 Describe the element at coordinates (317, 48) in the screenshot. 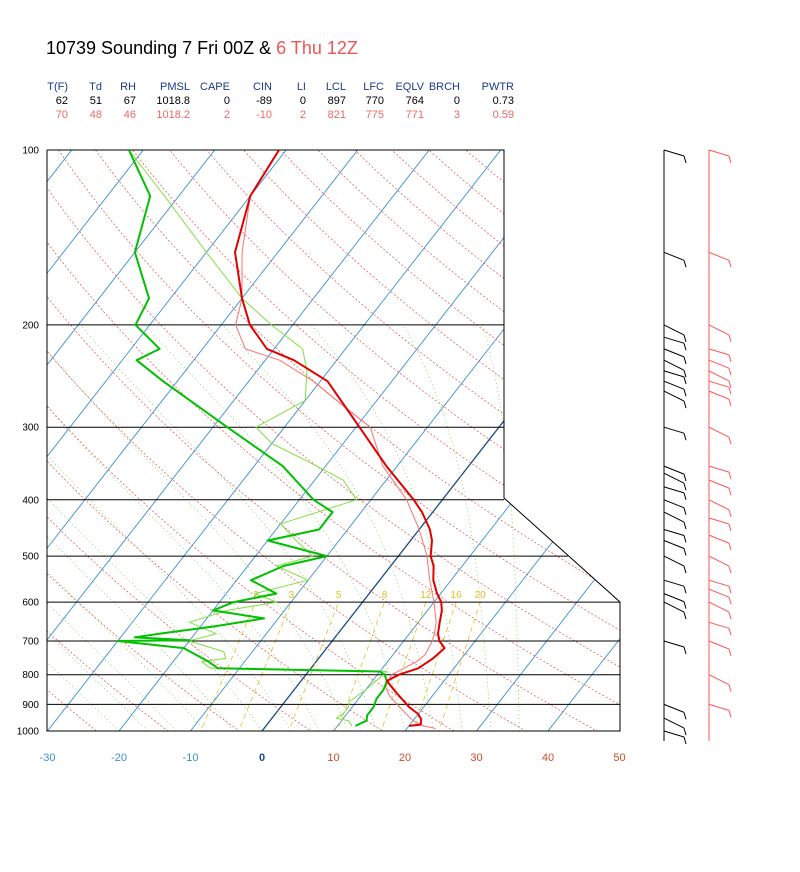

I see `title-run2: 6 Thu 12Z` at that location.